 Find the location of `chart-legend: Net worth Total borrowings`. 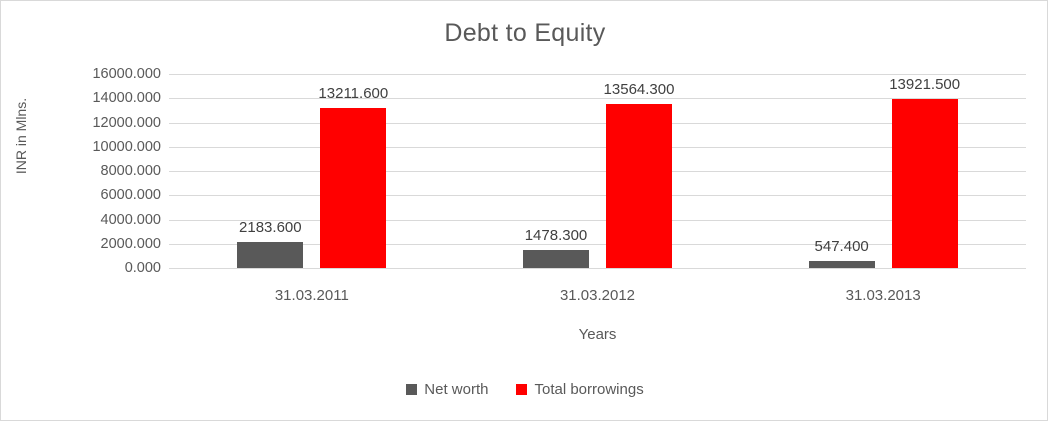

chart-legend: Net worth Total borrowings is located at coordinates (524, 389).